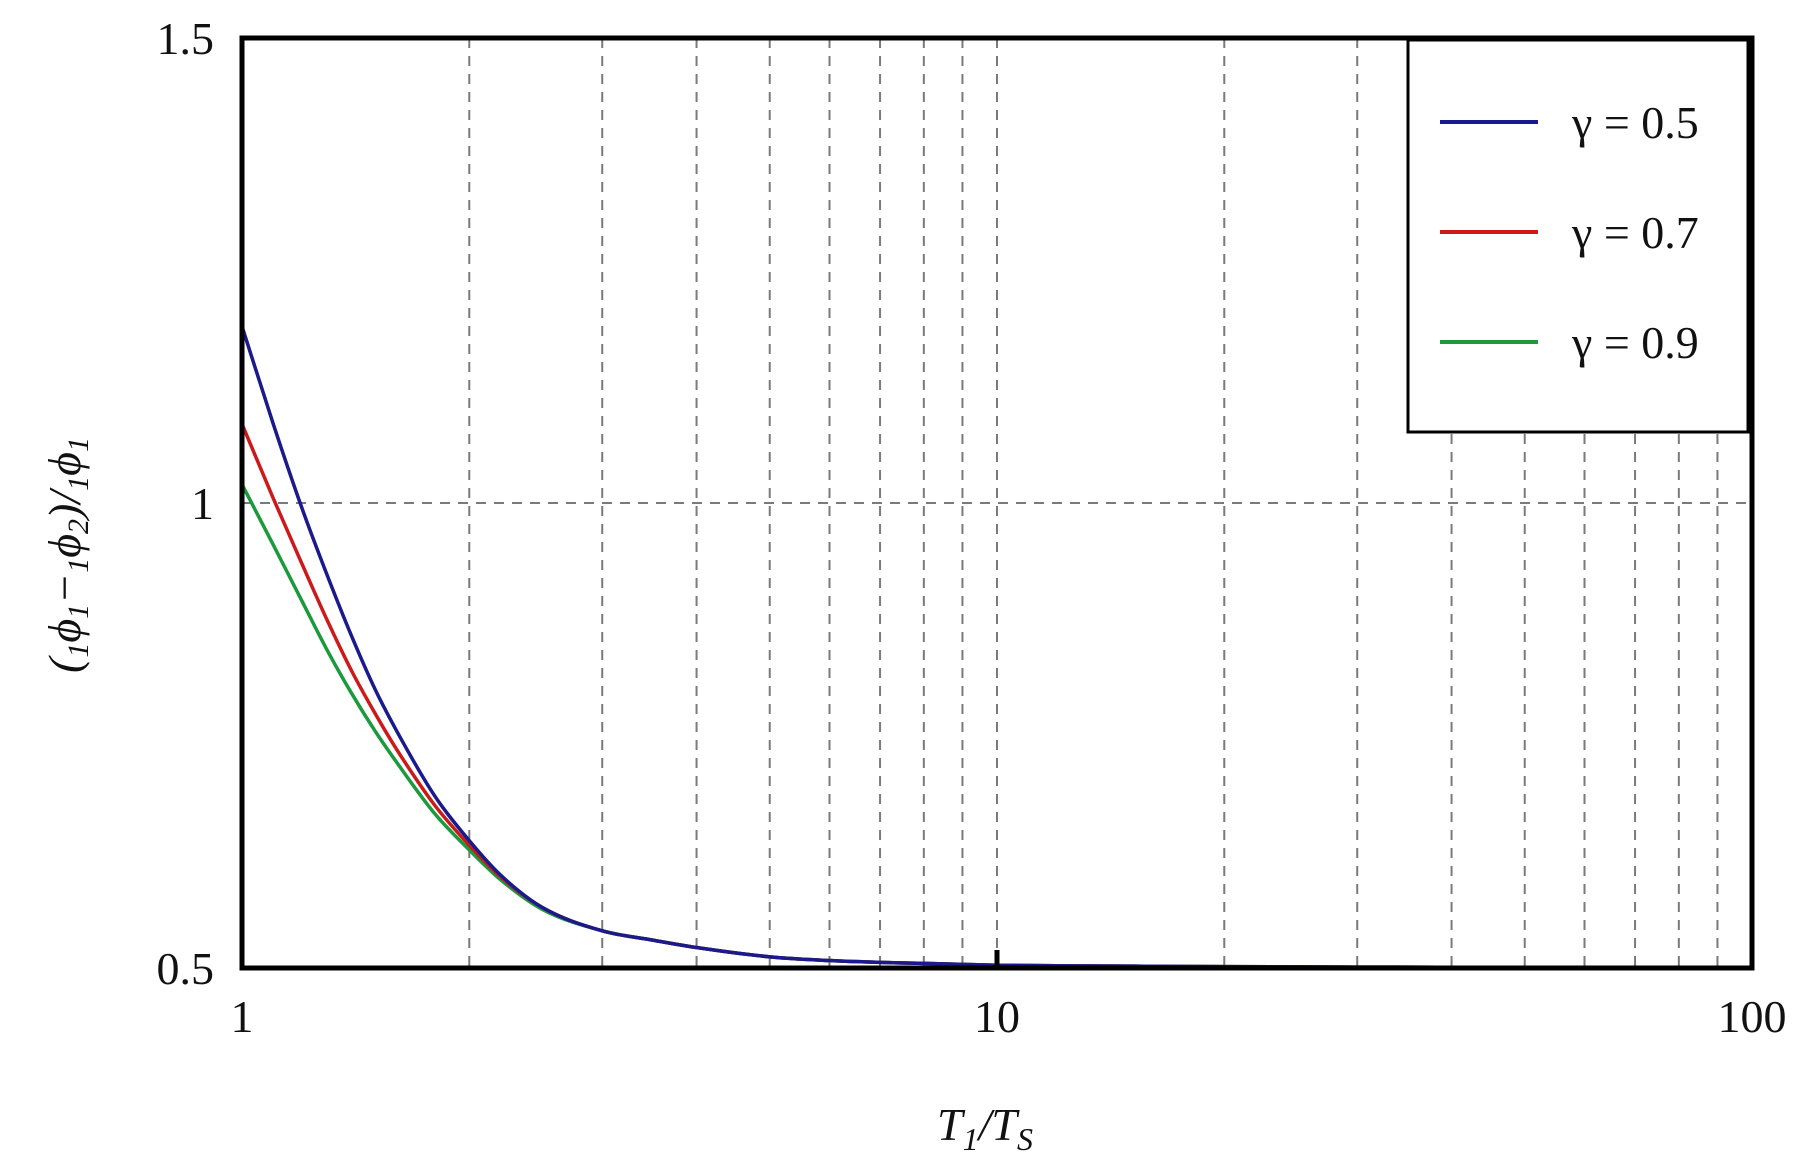 The width and height of the screenshot is (1802, 1174). I want to click on legend-label-3: γ = 0.9, so click(1635, 342).